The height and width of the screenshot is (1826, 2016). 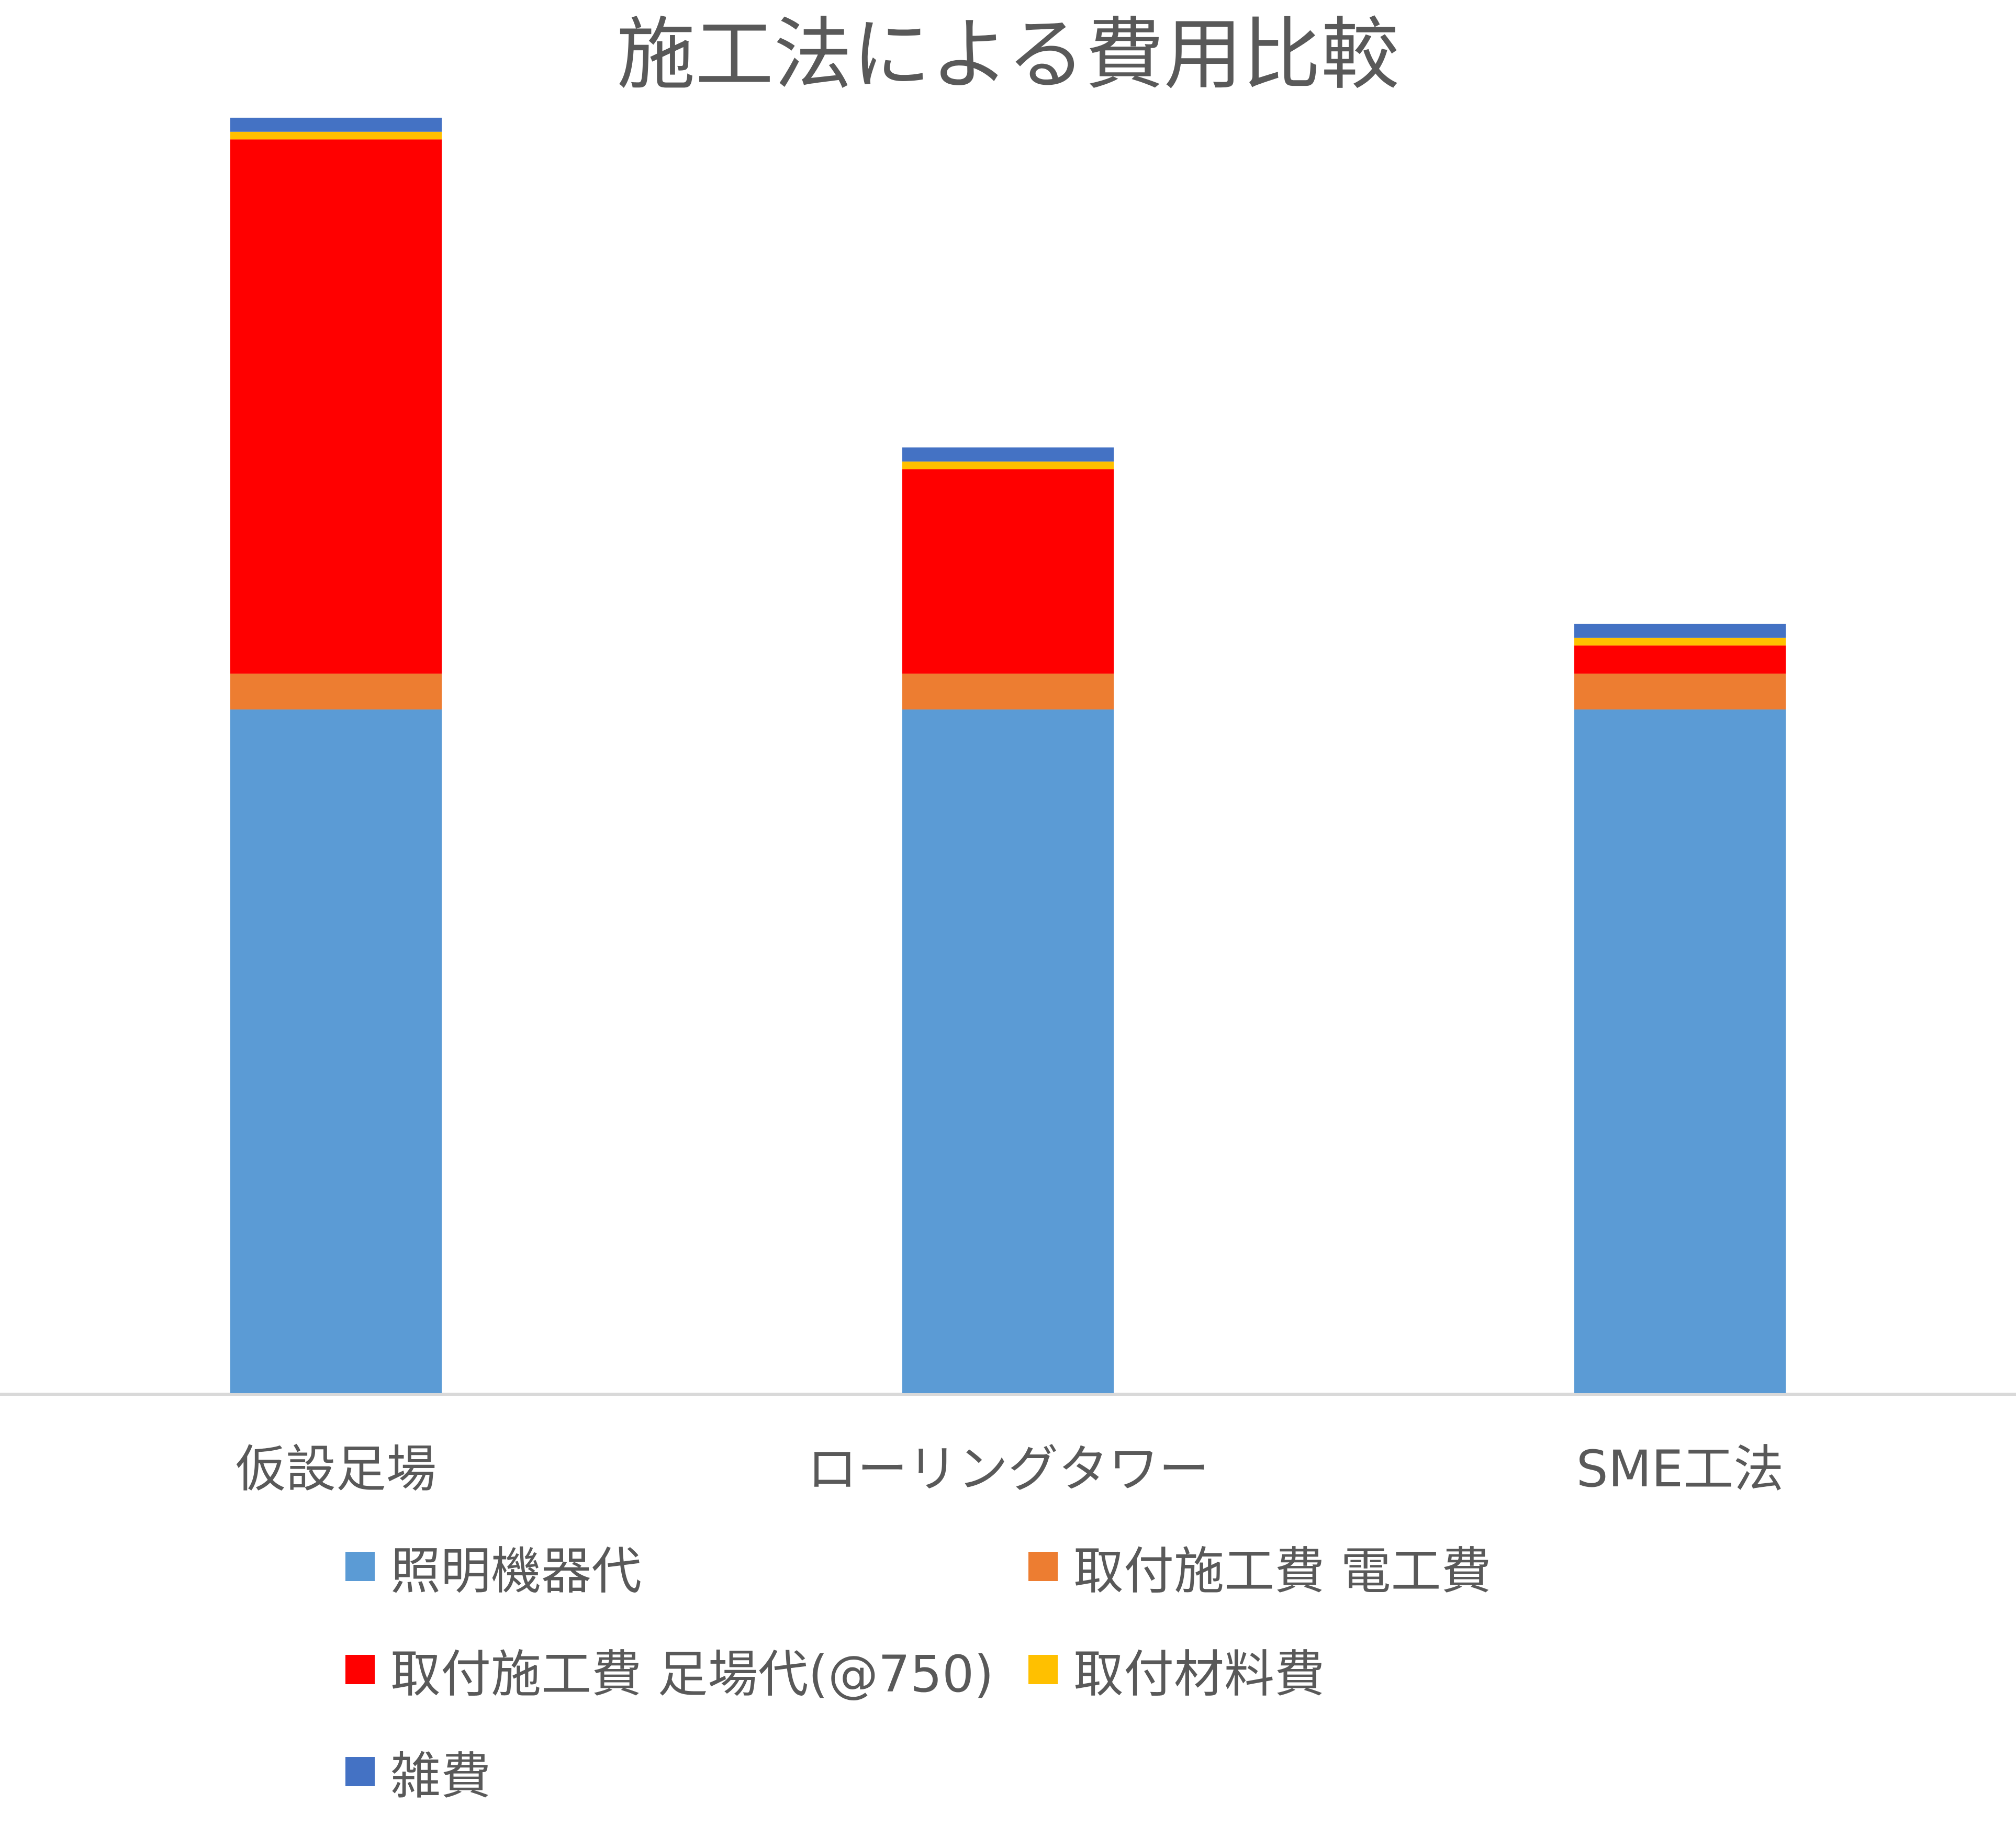 I want to click on x-tick-label: 仮設足場, so click(x=336, y=1469).